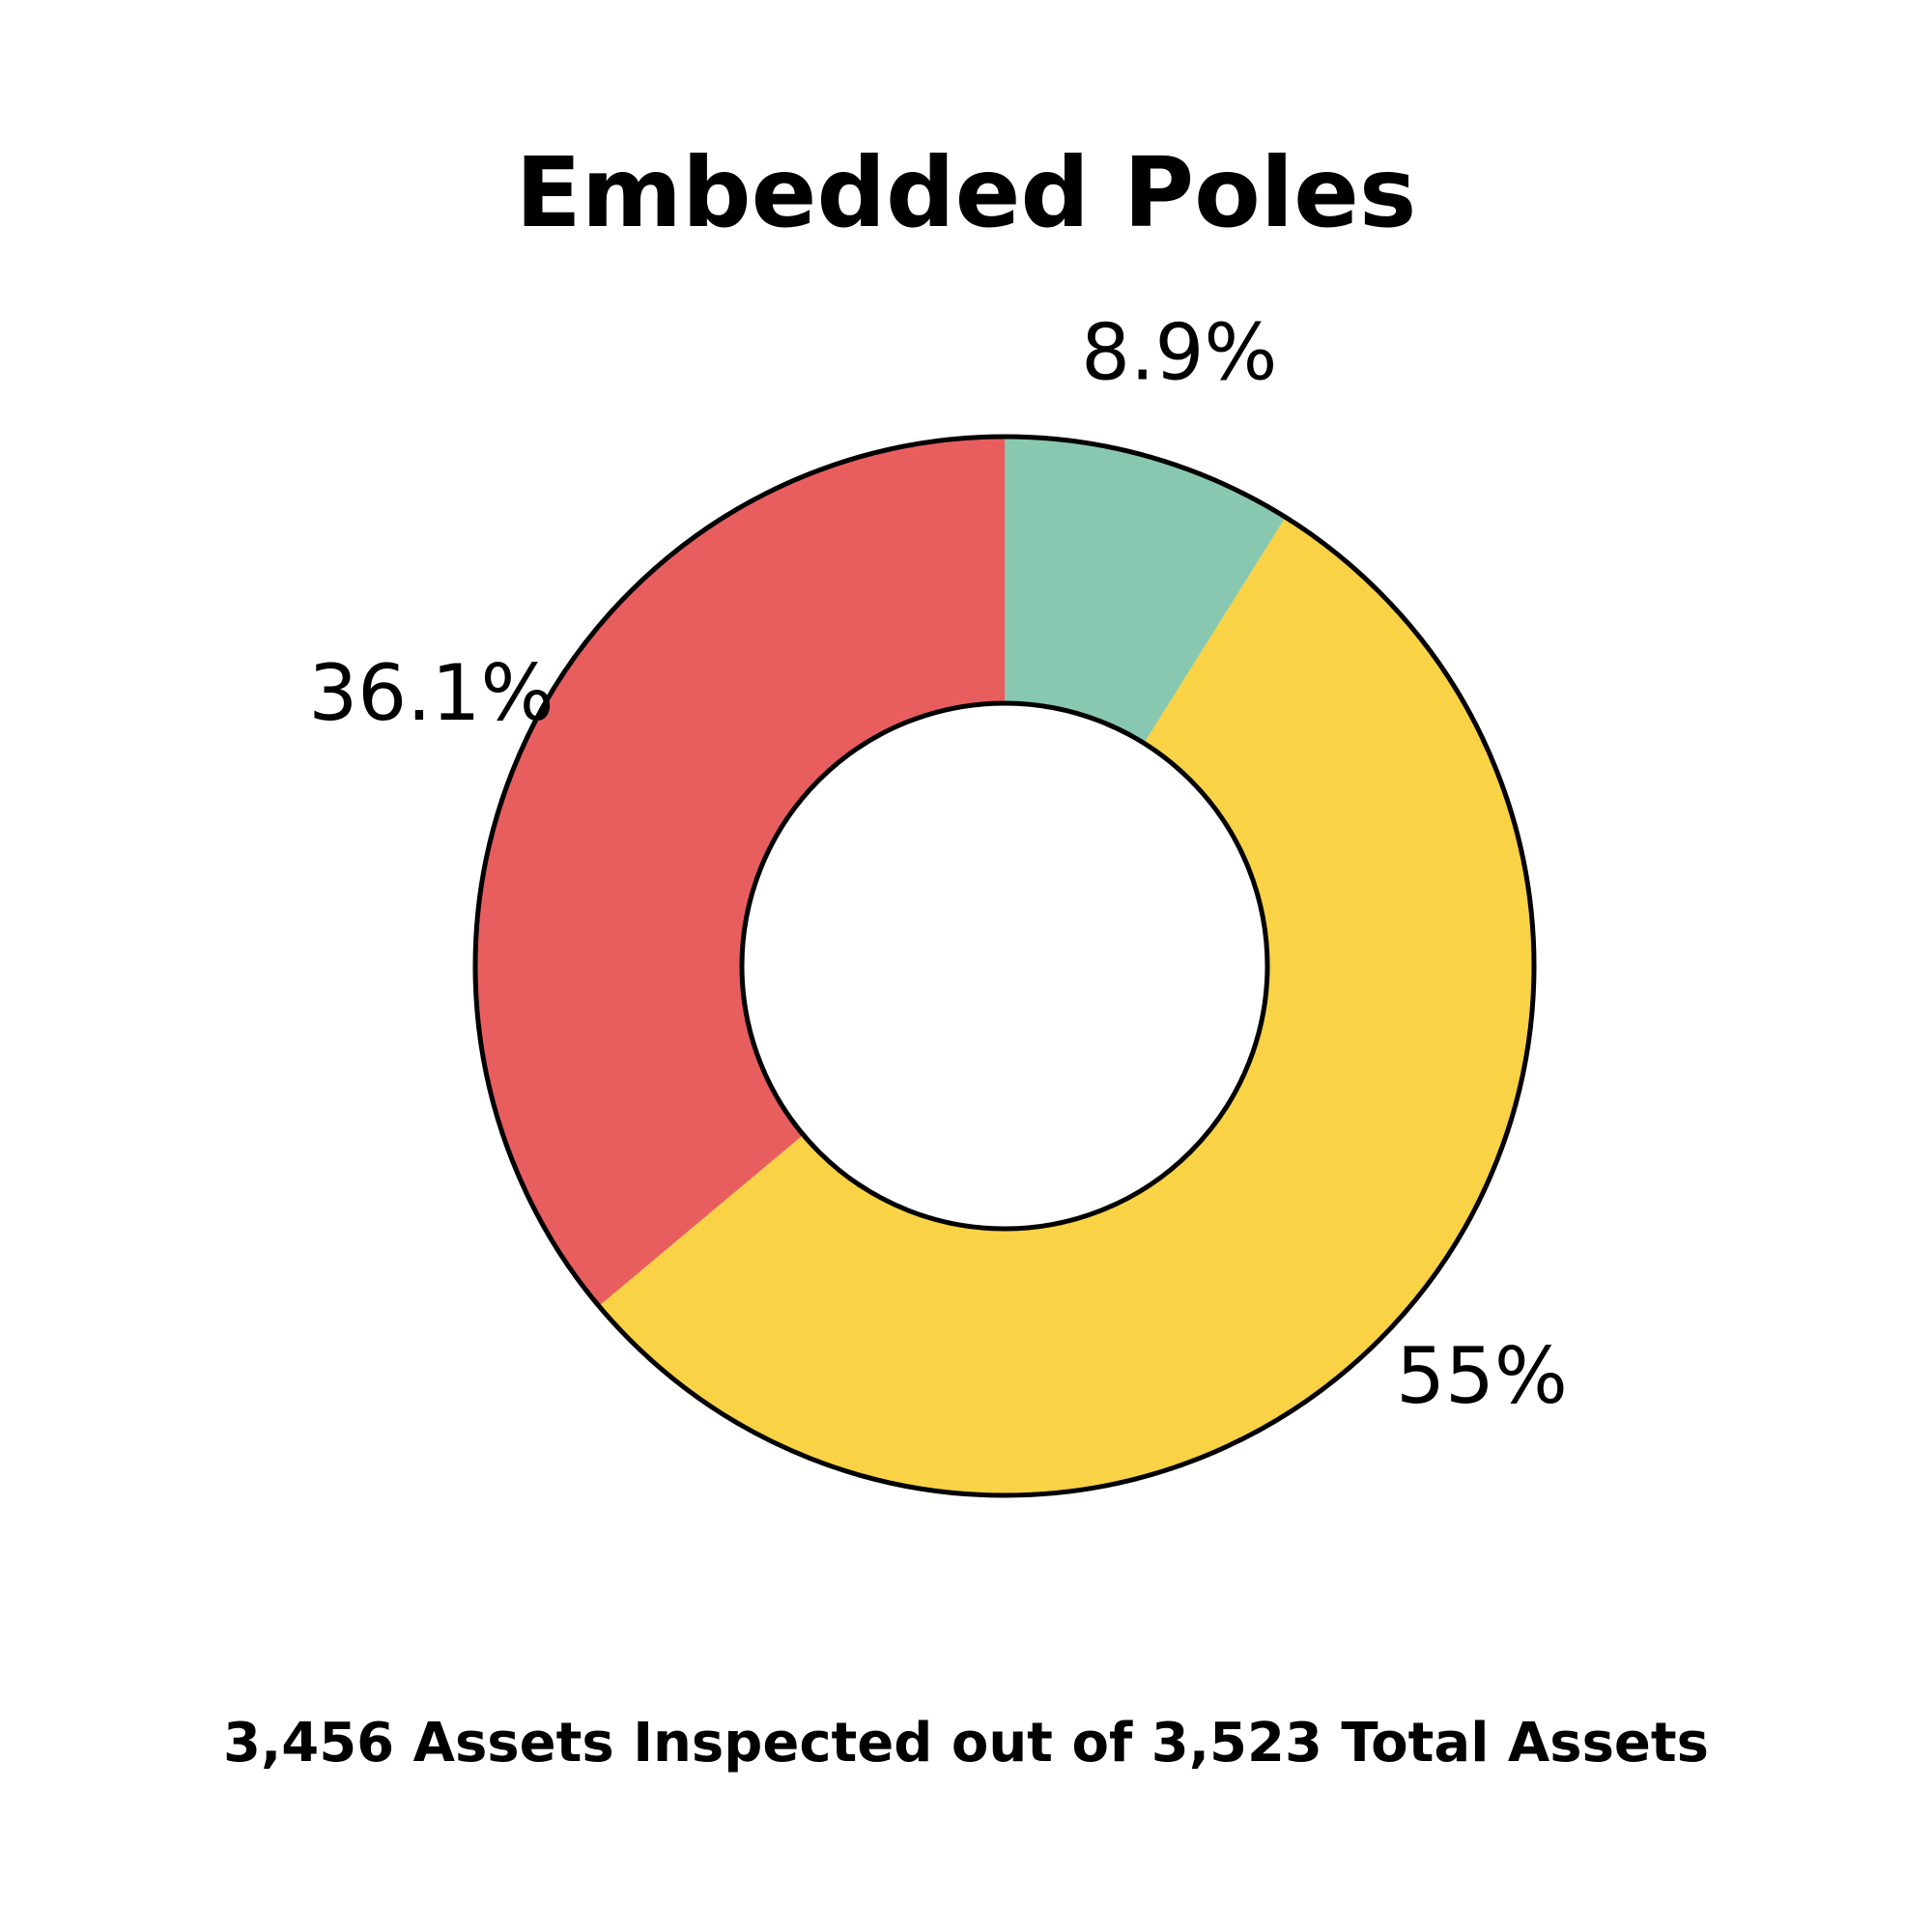  I want to click on slice-label-1: 55%, so click(1482, 1376).